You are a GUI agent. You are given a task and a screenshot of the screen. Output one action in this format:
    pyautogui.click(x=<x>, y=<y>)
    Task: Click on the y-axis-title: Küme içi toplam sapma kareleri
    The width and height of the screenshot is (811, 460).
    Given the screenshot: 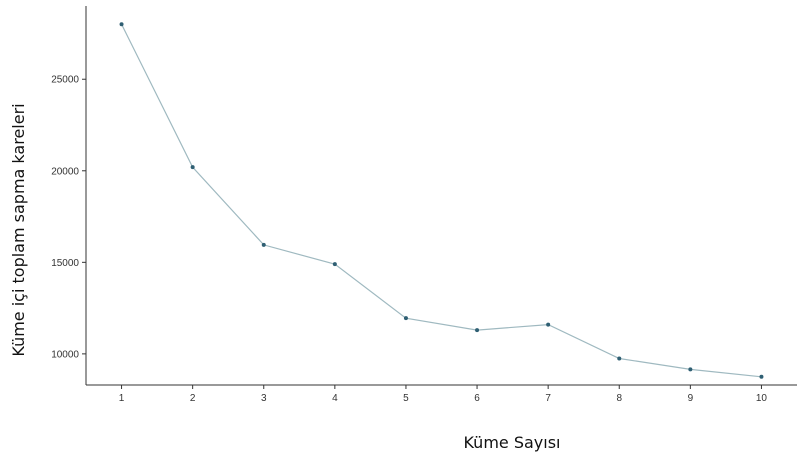 What is the action you would take?
    pyautogui.click(x=18, y=229)
    